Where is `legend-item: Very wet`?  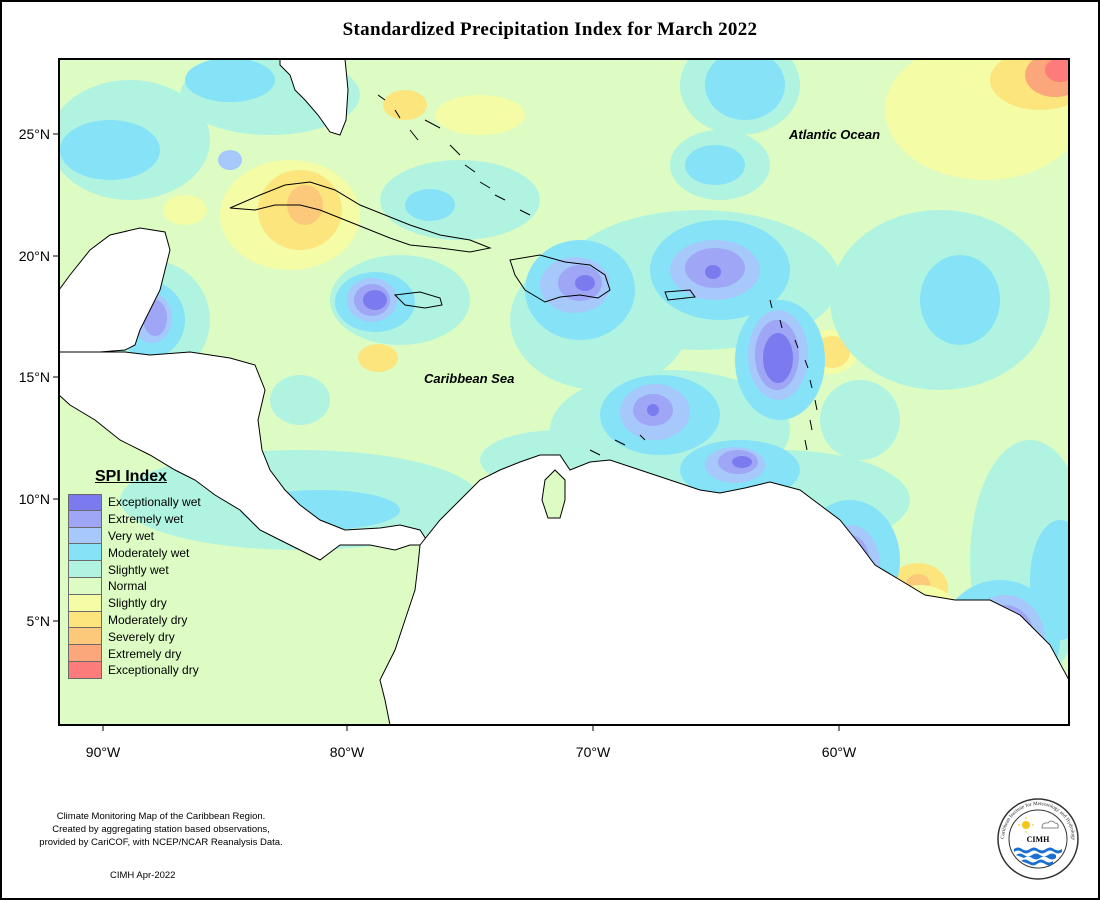 legend-item: Very wet is located at coordinates (143, 536).